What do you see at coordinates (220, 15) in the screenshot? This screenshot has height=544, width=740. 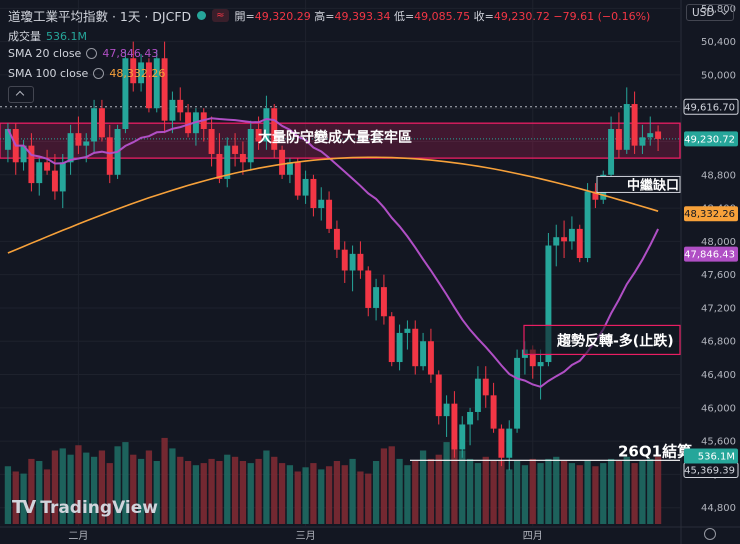 I see `compare-chip: ≈` at bounding box center [220, 15].